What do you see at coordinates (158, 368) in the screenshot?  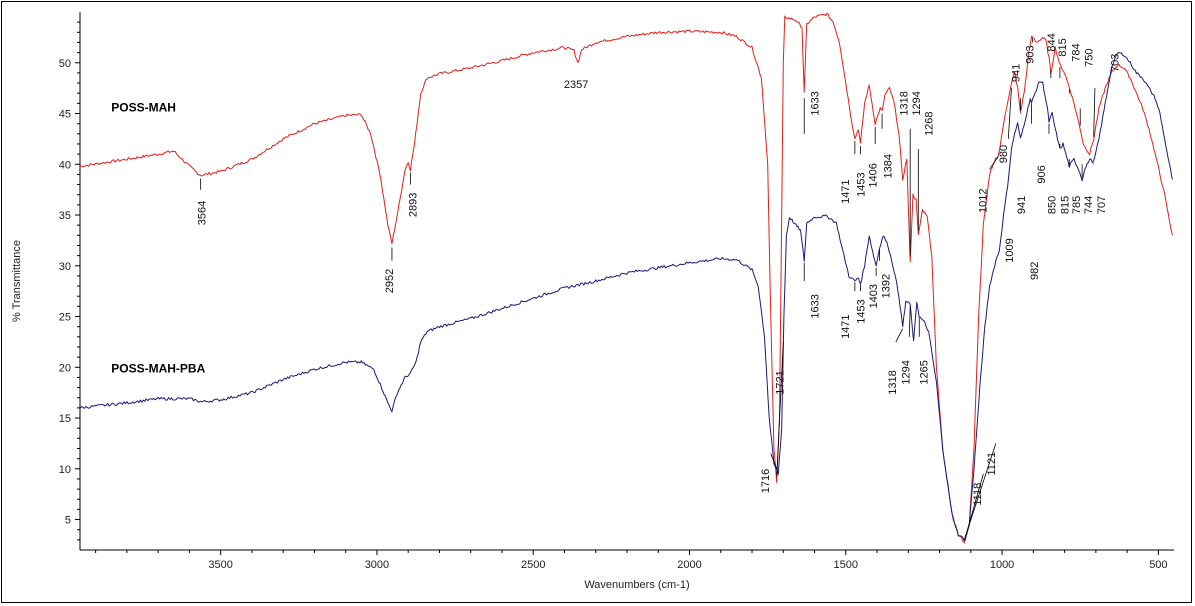 I see `series-name-label: POSS-MAH-PBA` at bounding box center [158, 368].